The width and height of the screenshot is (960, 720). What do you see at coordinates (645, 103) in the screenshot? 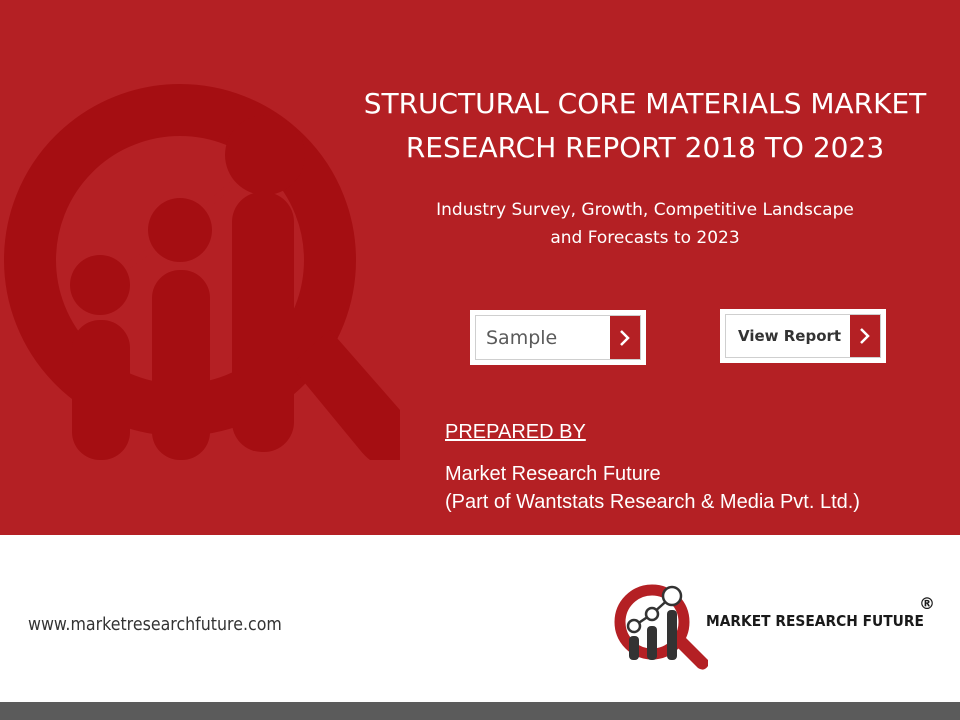
I see `report-title-line1: STRUCTURAL CORE MATERIALS MARKET` at bounding box center [645, 103].